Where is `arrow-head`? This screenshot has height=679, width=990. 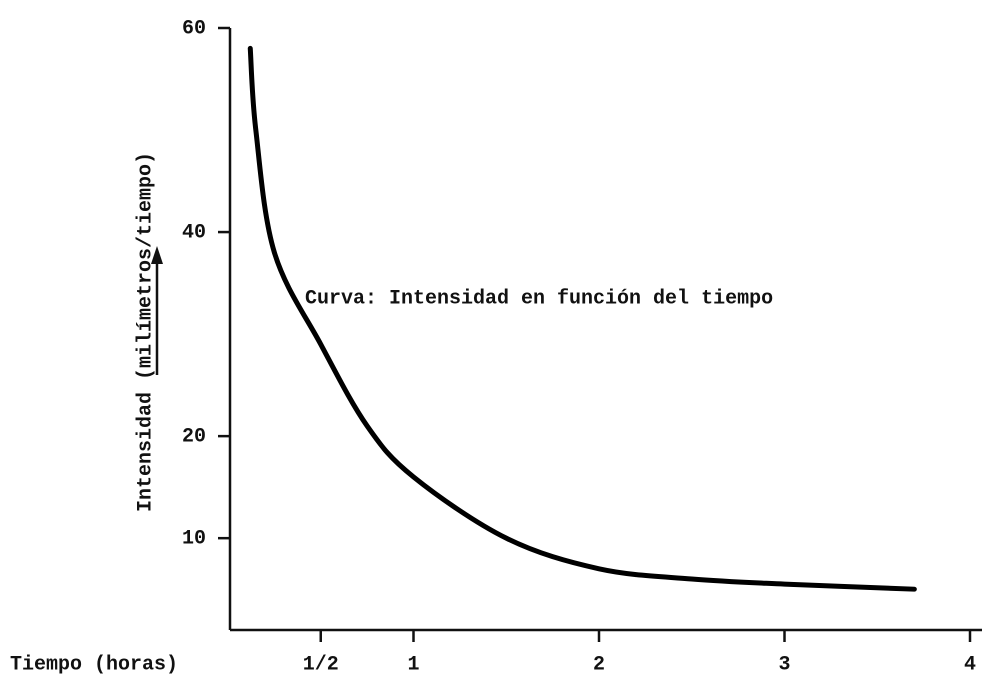 arrow-head is located at coordinates (157, 255).